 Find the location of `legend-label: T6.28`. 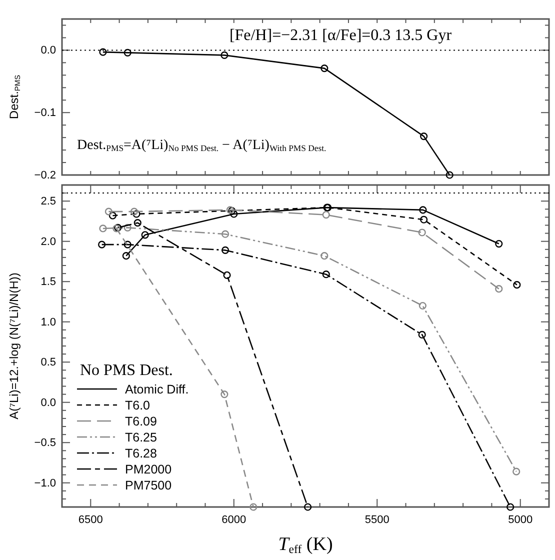

legend-label: T6.28 is located at coordinates (141, 453).